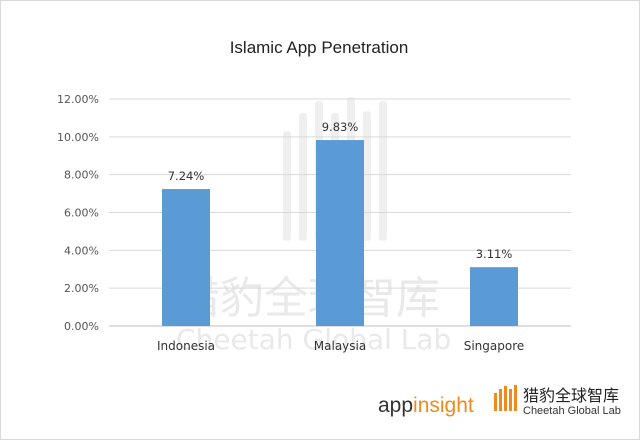 This screenshot has height=441, width=640. Describe the element at coordinates (81, 288) in the screenshot. I see `y-tick-label: 2.00%` at that location.